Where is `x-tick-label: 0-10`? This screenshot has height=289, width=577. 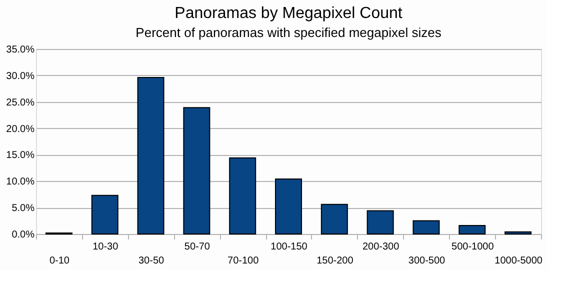
x-tick-label: 0-10 is located at coordinates (59, 261).